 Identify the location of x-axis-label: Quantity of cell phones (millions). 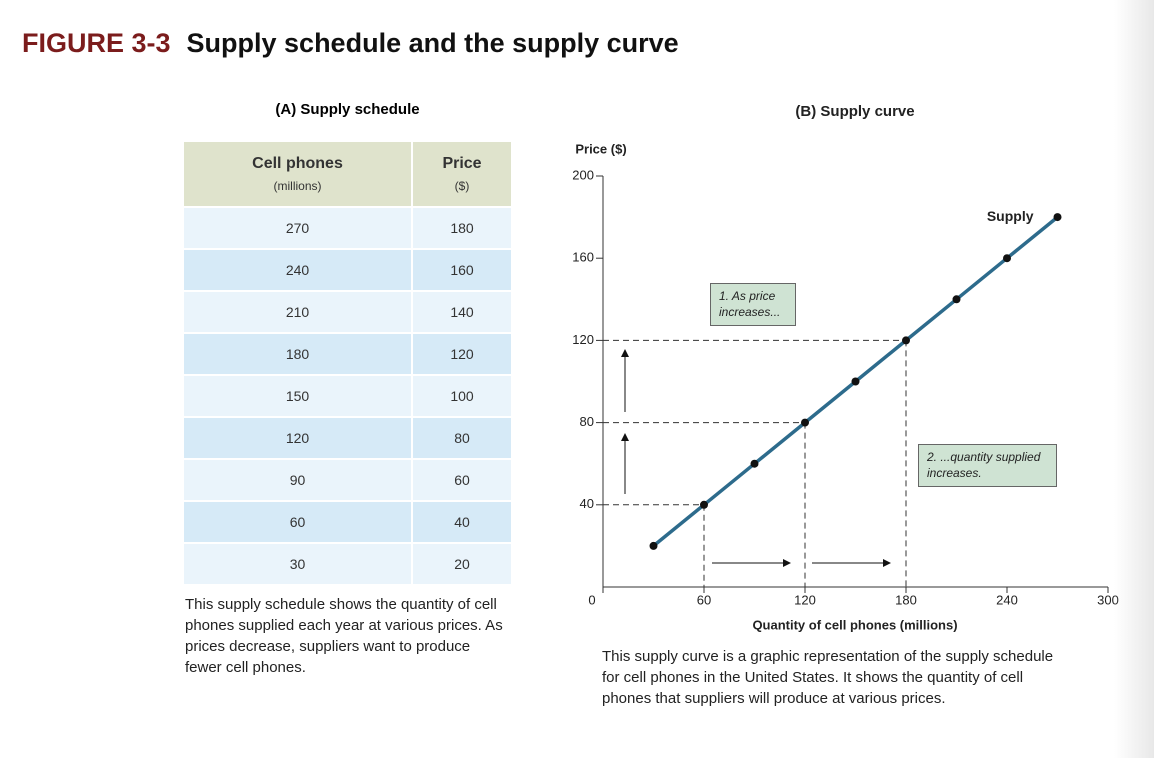
(854, 624).